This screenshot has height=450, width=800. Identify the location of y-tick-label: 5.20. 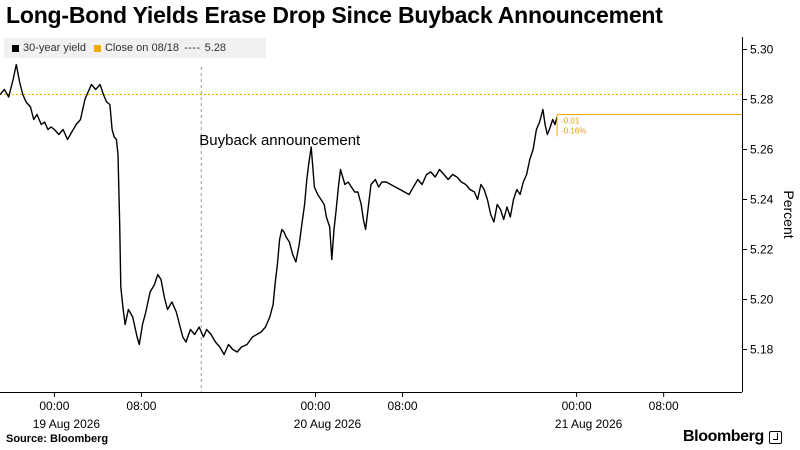
(762, 300).